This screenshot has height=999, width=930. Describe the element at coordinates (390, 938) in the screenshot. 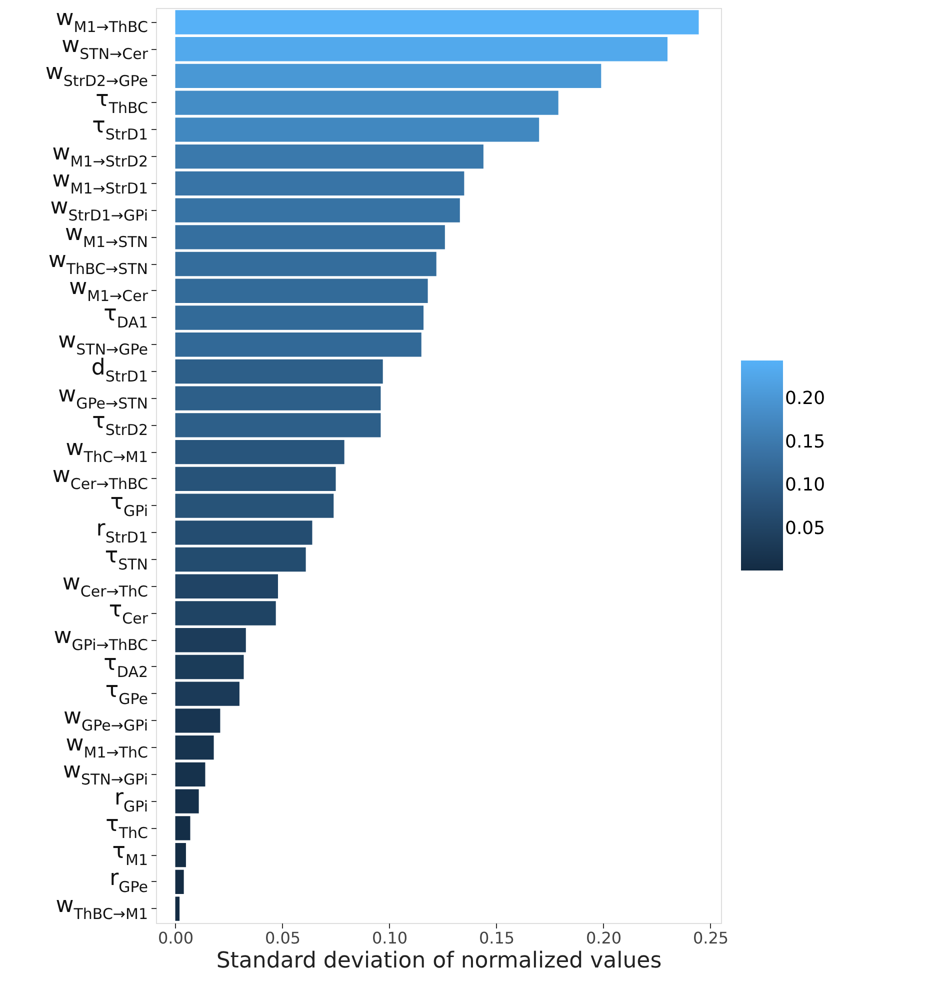

I see `x-tick-label: 0.10` at that location.